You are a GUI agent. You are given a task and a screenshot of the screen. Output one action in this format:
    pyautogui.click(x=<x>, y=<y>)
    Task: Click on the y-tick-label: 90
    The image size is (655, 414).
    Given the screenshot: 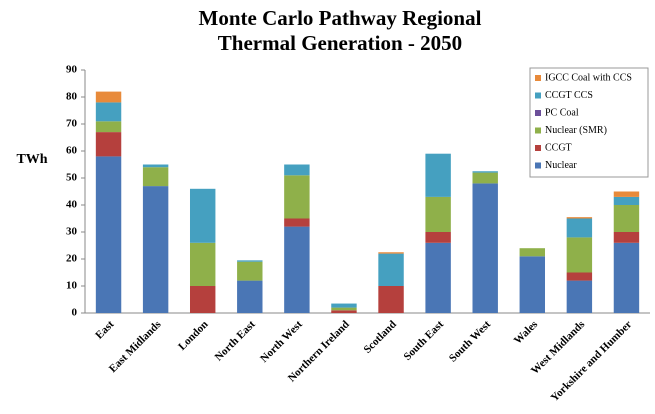 What is the action you would take?
    pyautogui.click(x=72, y=70)
    